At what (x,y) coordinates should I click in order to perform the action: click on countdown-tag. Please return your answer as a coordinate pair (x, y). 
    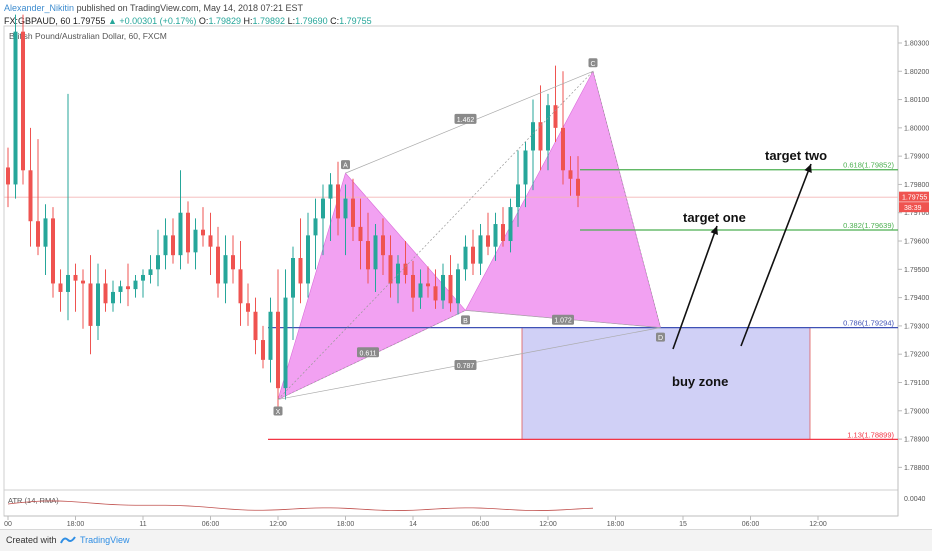
    Looking at the image, I should click on (914, 207).